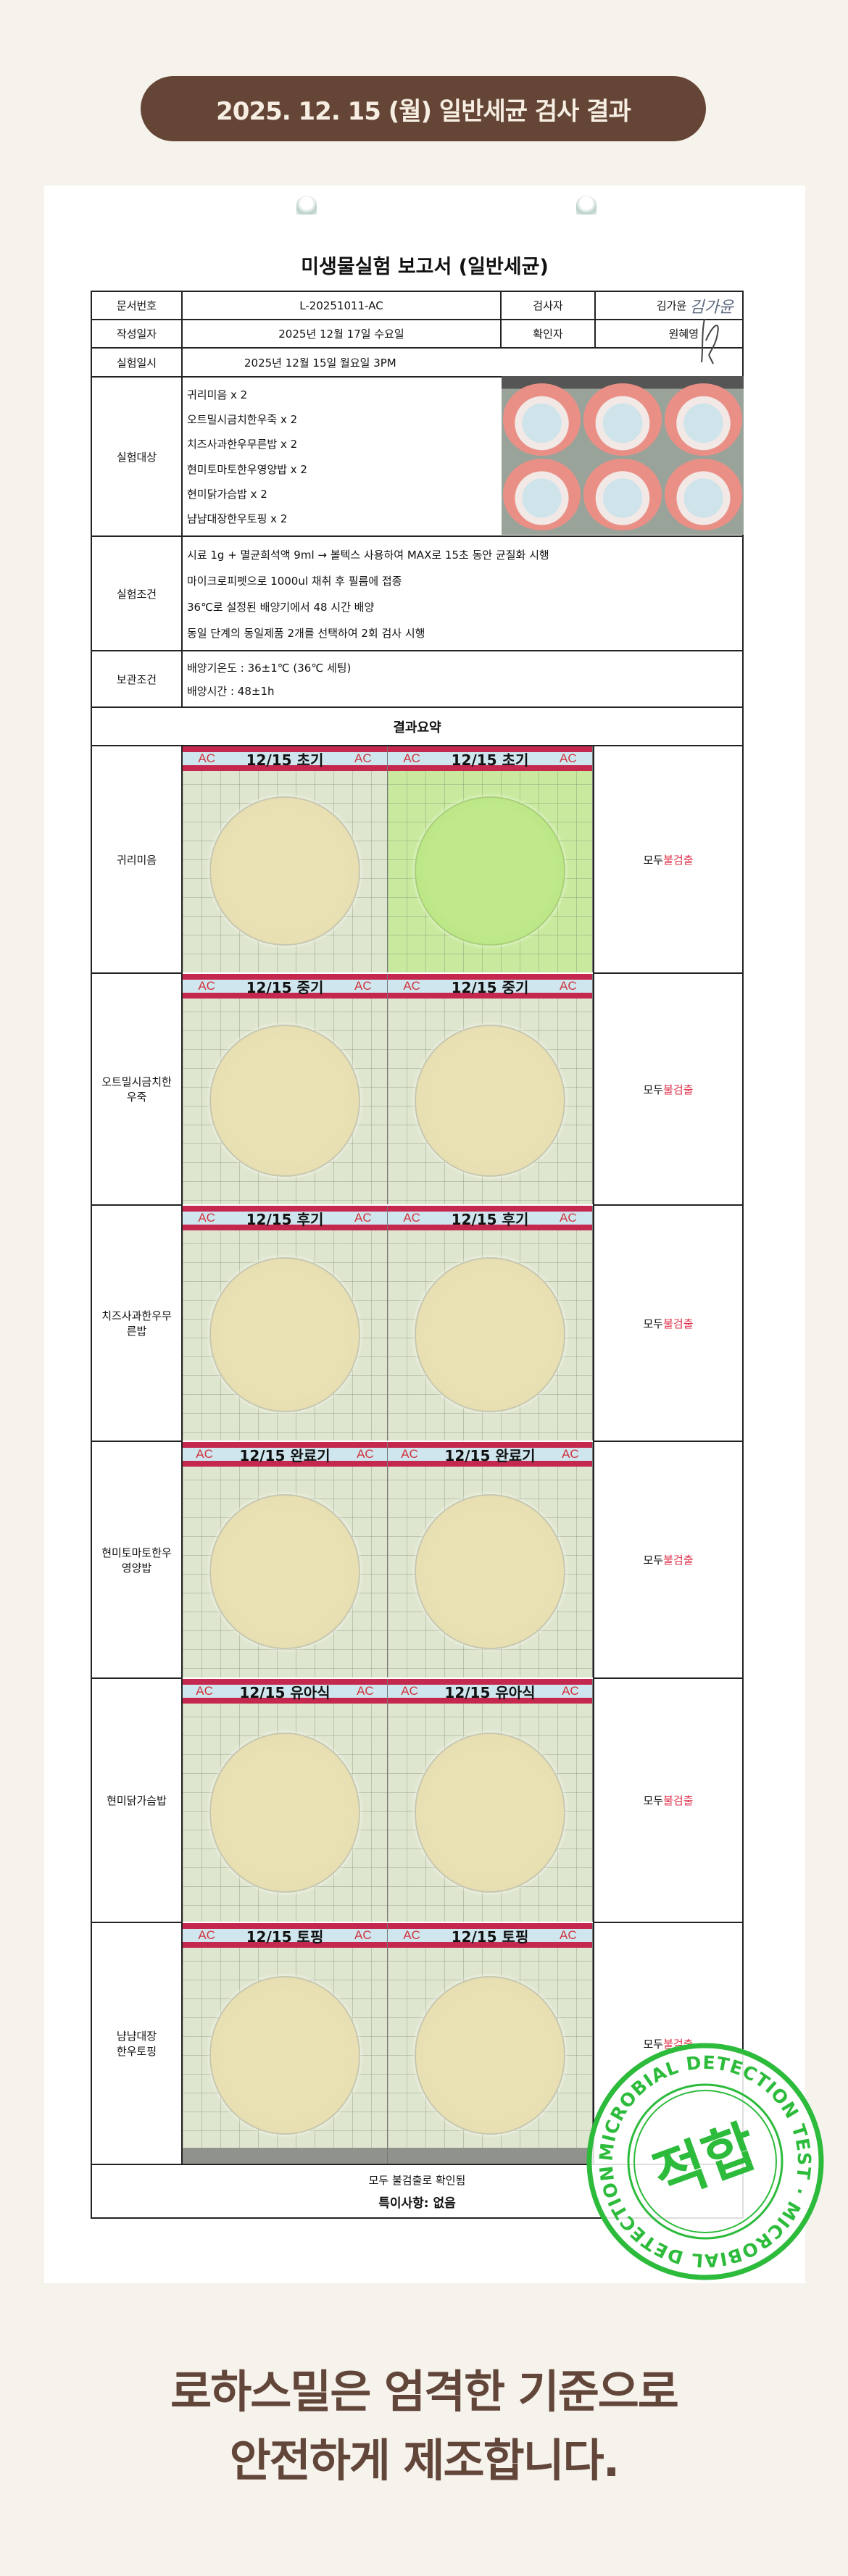  I want to click on inspector-name: 김가윤, so click(671, 305).